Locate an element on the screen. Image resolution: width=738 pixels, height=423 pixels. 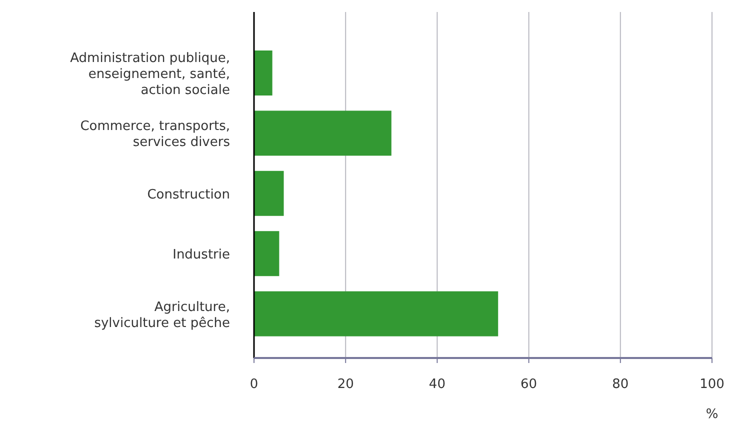
x-tick-label: 60 is located at coordinates (529, 384).